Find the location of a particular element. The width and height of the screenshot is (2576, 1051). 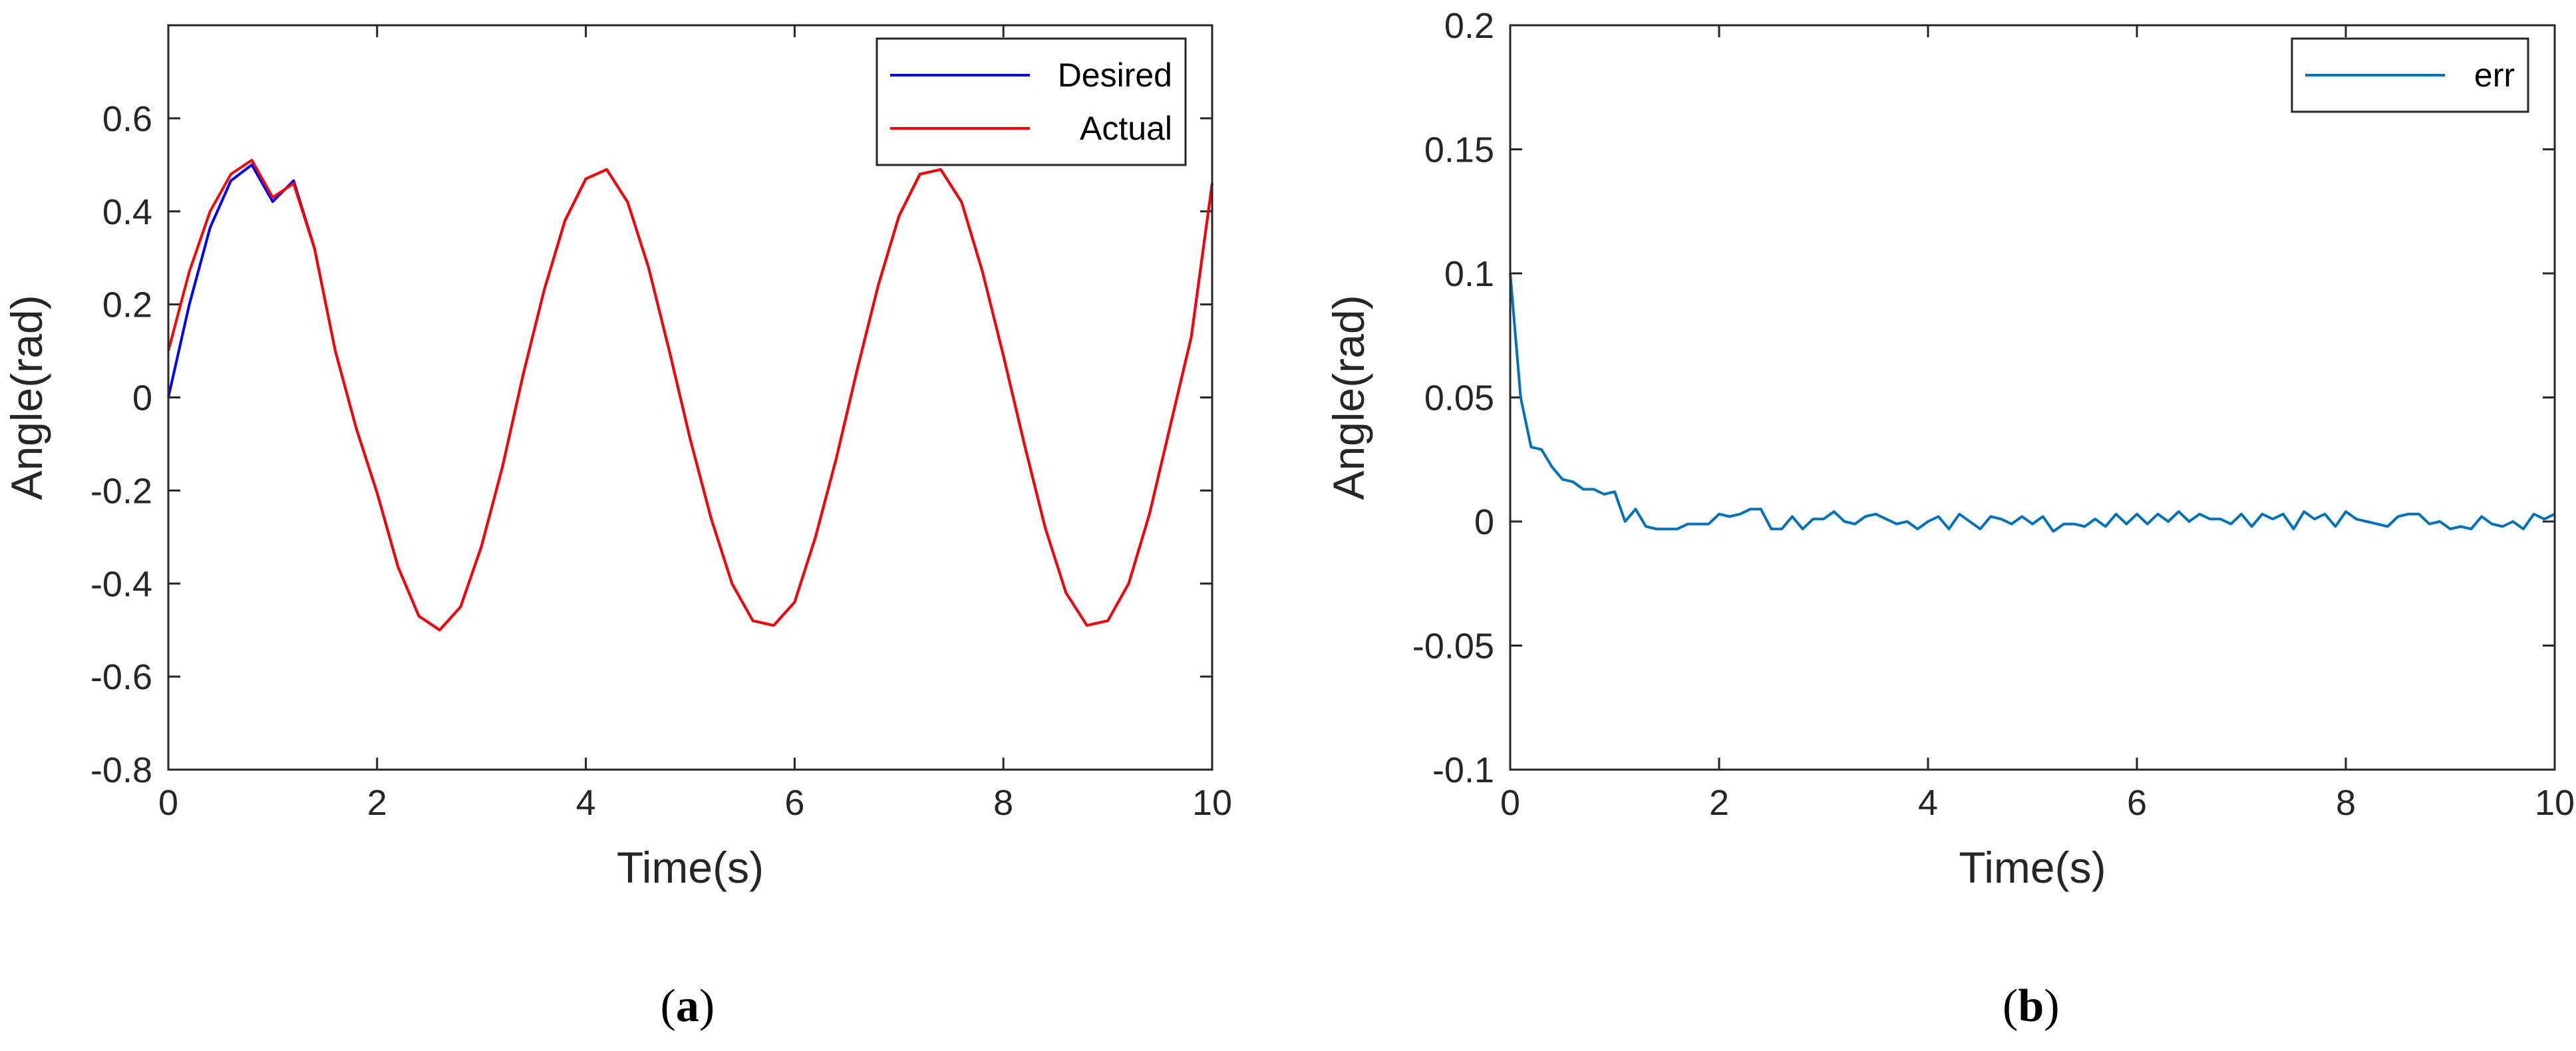

panel-label-letter: b is located at coordinates (2031, 1006).